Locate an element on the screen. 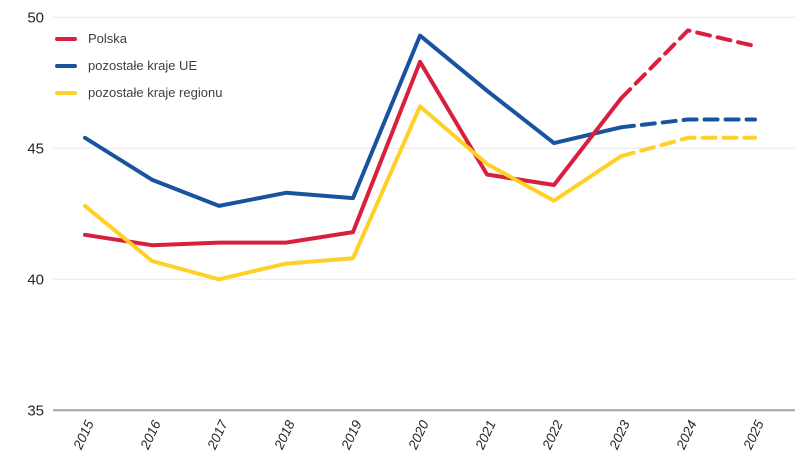 This screenshot has width=800, height=466. x-tick-label: 2021 is located at coordinates (485, 435).